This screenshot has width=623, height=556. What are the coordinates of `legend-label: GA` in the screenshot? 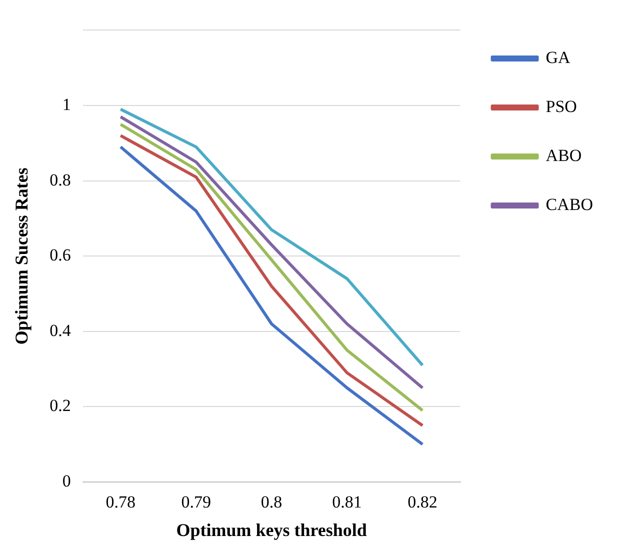 It's located at (559, 57).